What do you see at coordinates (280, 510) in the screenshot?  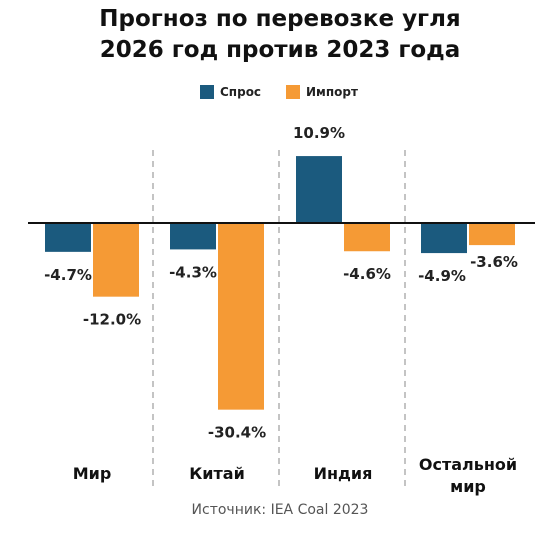 I see `source-note: Источник: IEA Coal 2023` at bounding box center [280, 510].